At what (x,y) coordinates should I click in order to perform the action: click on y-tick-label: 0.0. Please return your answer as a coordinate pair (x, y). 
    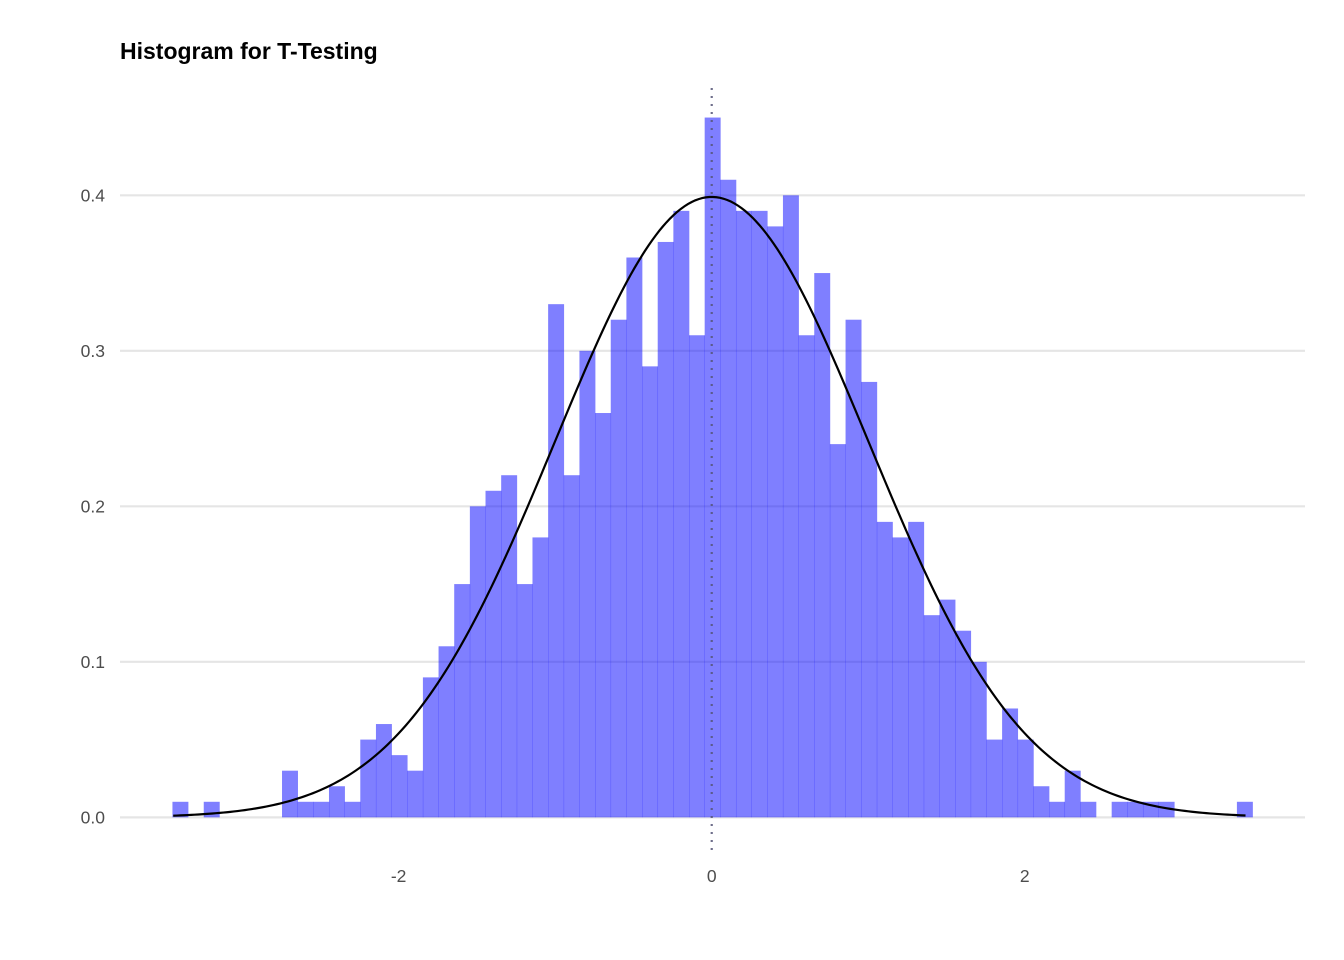
    Looking at the image, I should click on (93, 817).